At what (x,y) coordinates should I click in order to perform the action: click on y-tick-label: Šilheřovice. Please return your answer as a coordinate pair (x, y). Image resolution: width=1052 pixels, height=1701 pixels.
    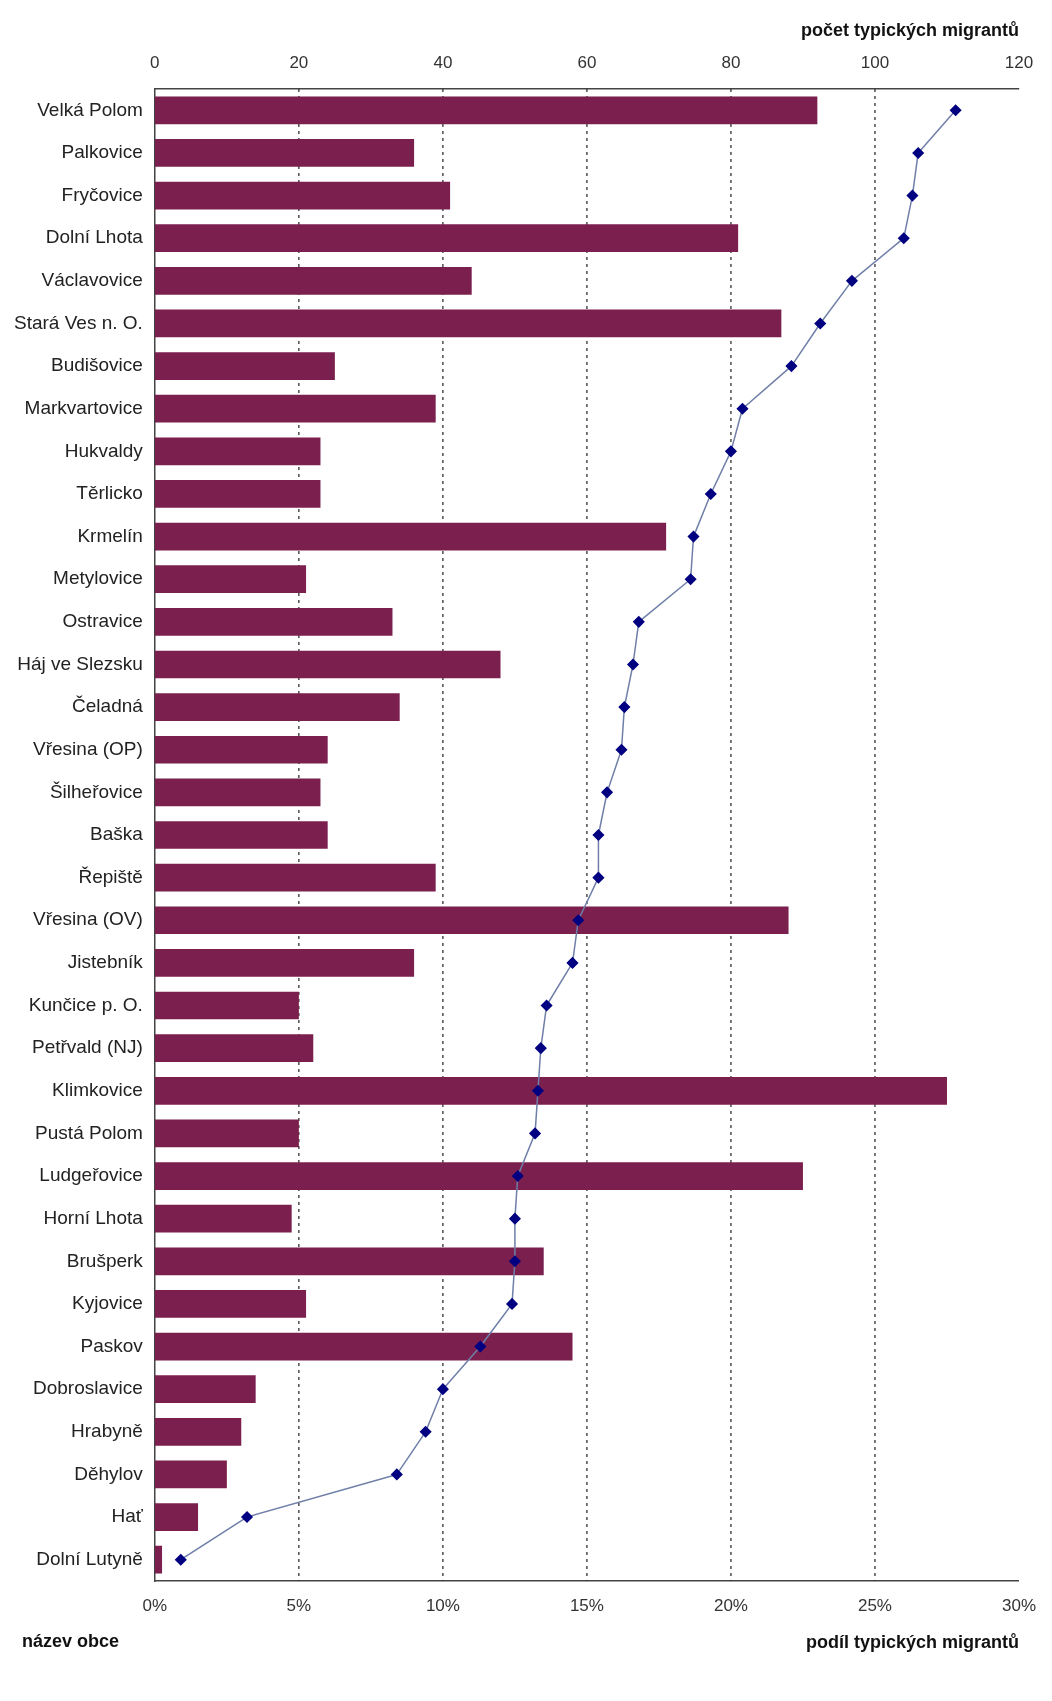
    Looking at the image, I should click on (96, 791).